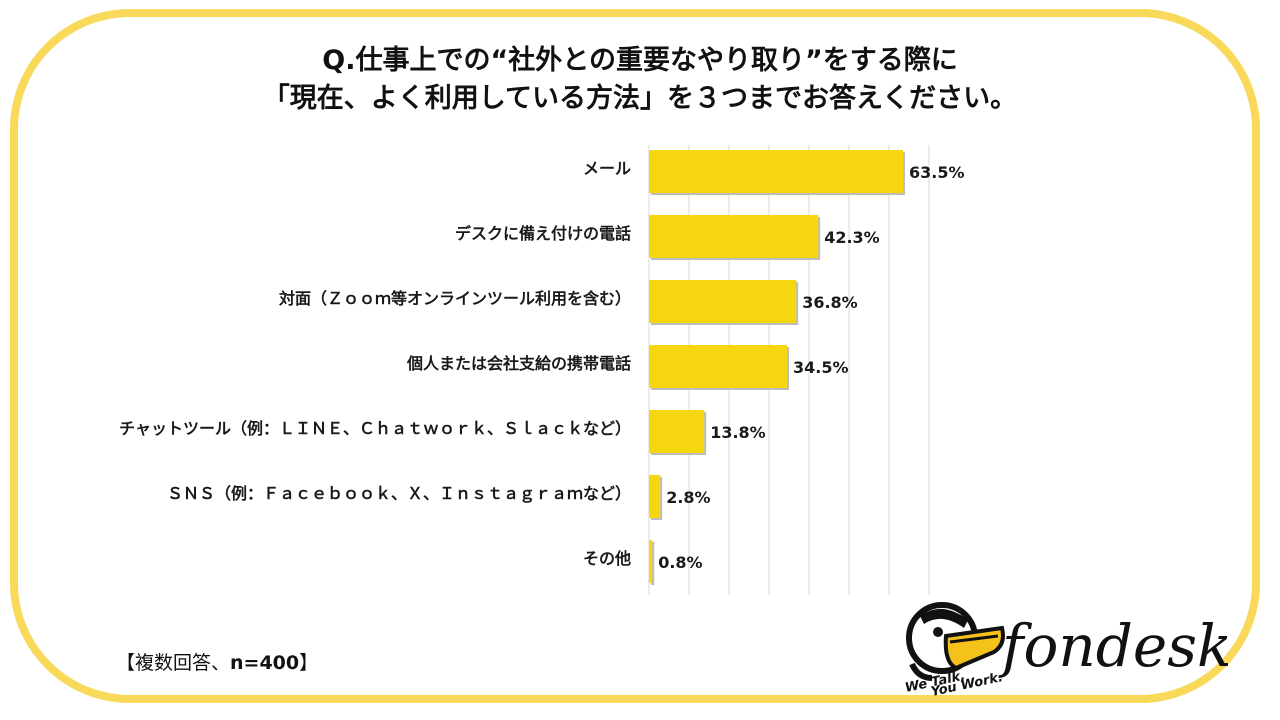  Describe the element at coordinates (680, 562) in the screenshot. I see `value-label: 0.8%` at that location.